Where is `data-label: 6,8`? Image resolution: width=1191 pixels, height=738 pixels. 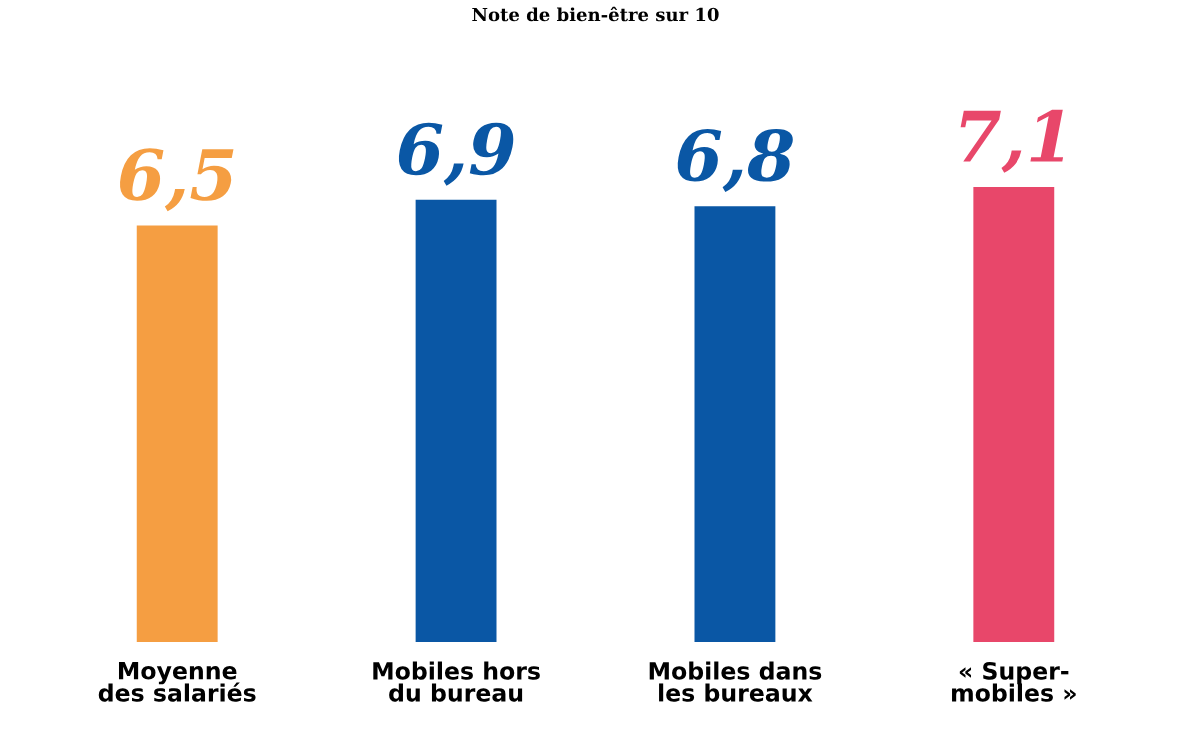
data-label: 6,8 is located at coordinates (735, 161).